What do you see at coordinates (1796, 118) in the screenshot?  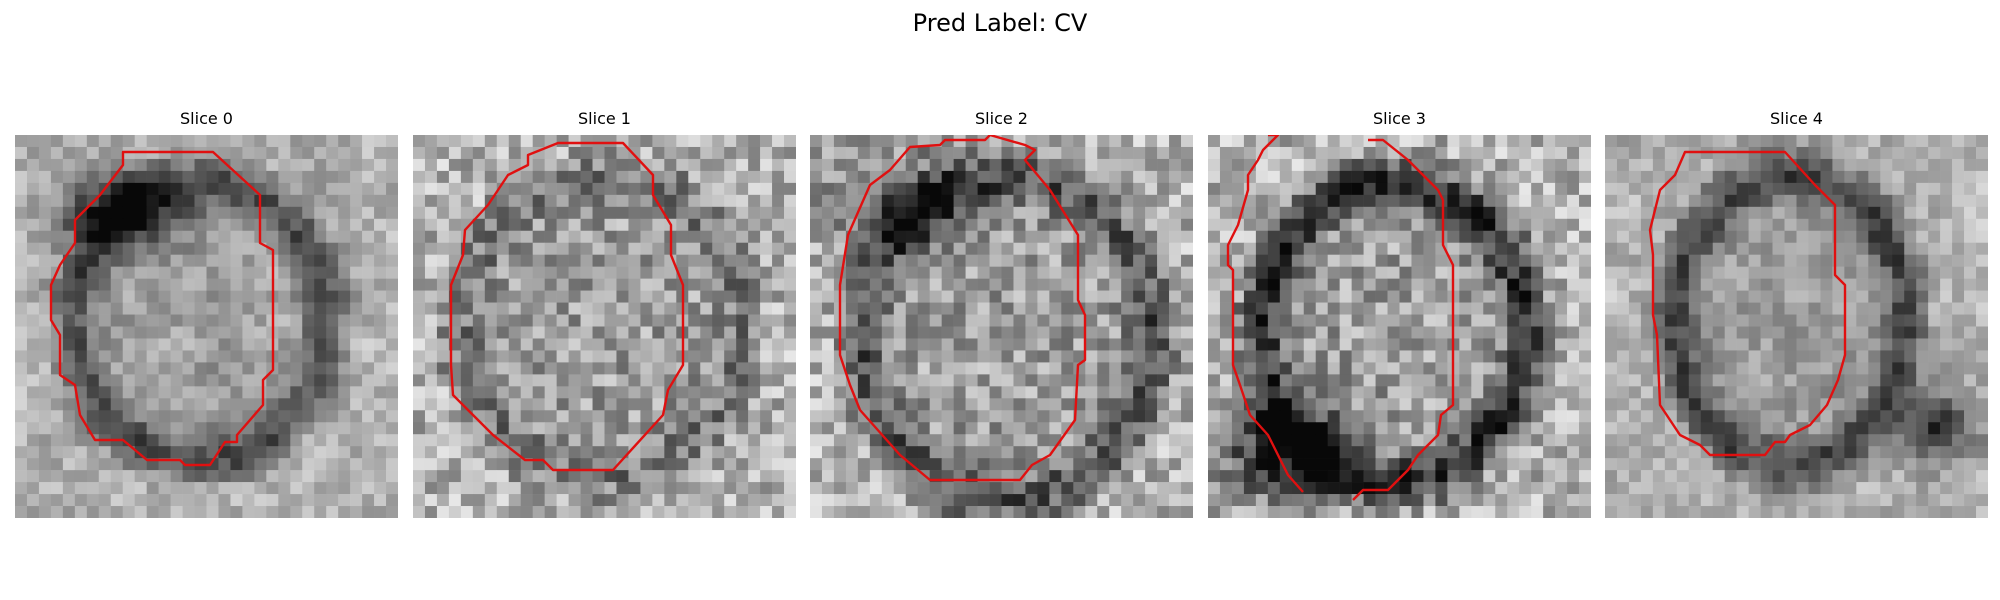 I see `slice-title: Slice 4` at bounding box center [1796, 118].